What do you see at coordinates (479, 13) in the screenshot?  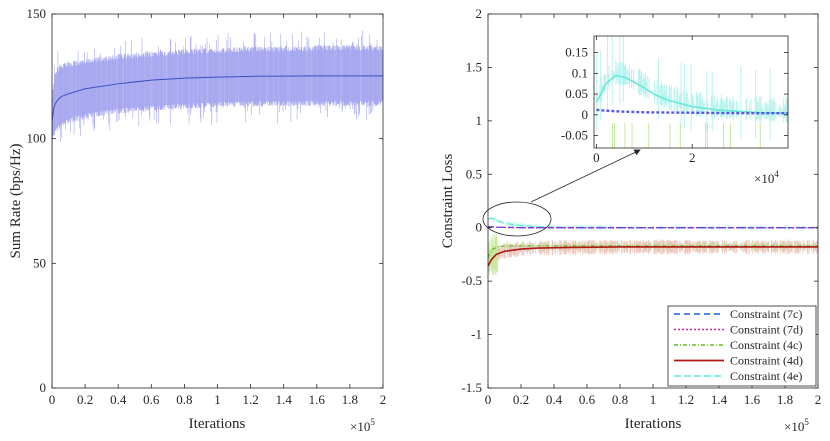 I see `y-tick-label: 2` at bounding box center [479, 13].